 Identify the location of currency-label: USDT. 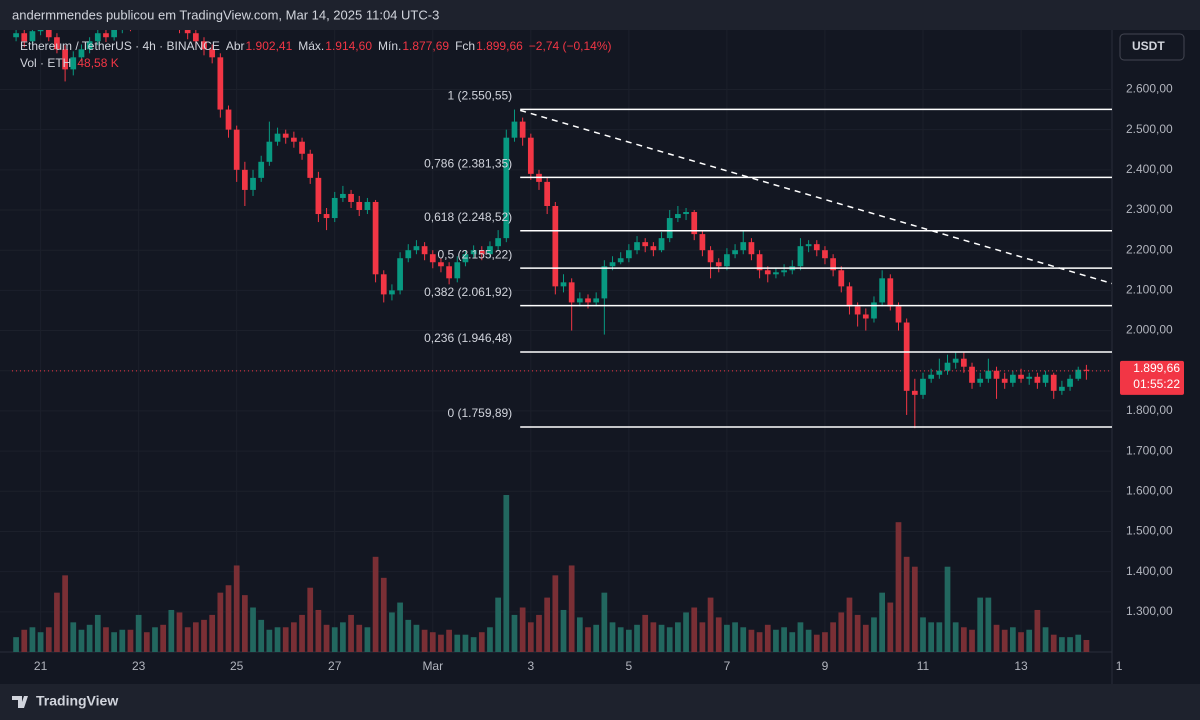
(1148, 46).